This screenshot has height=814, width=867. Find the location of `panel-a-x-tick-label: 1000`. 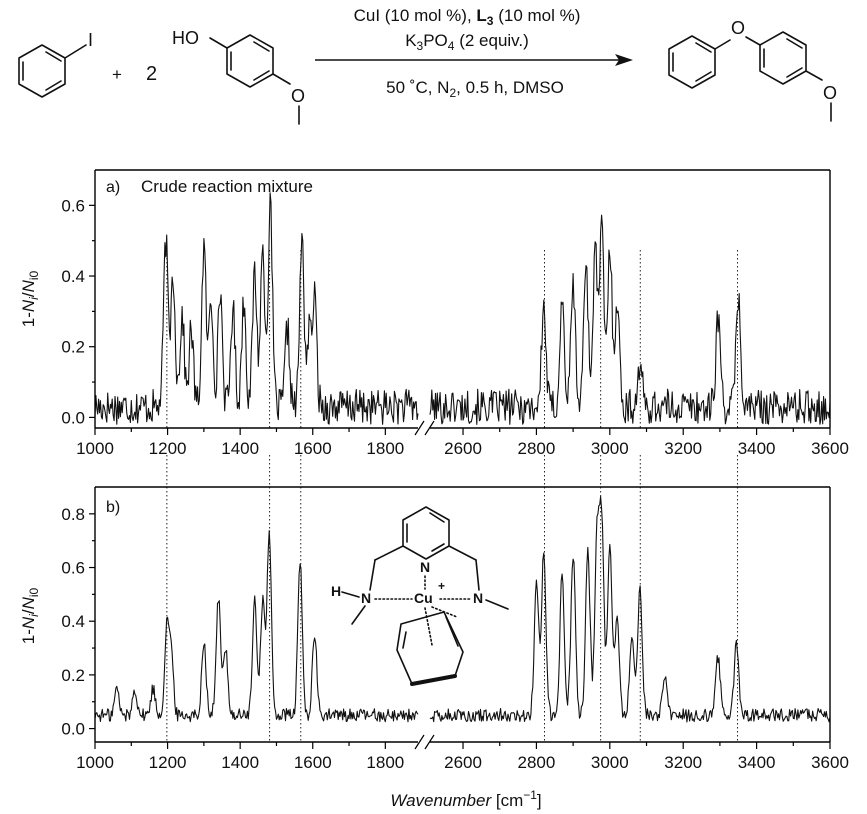

panel-a-x-tick-label: 1000 is located at coordinates (95, 448).